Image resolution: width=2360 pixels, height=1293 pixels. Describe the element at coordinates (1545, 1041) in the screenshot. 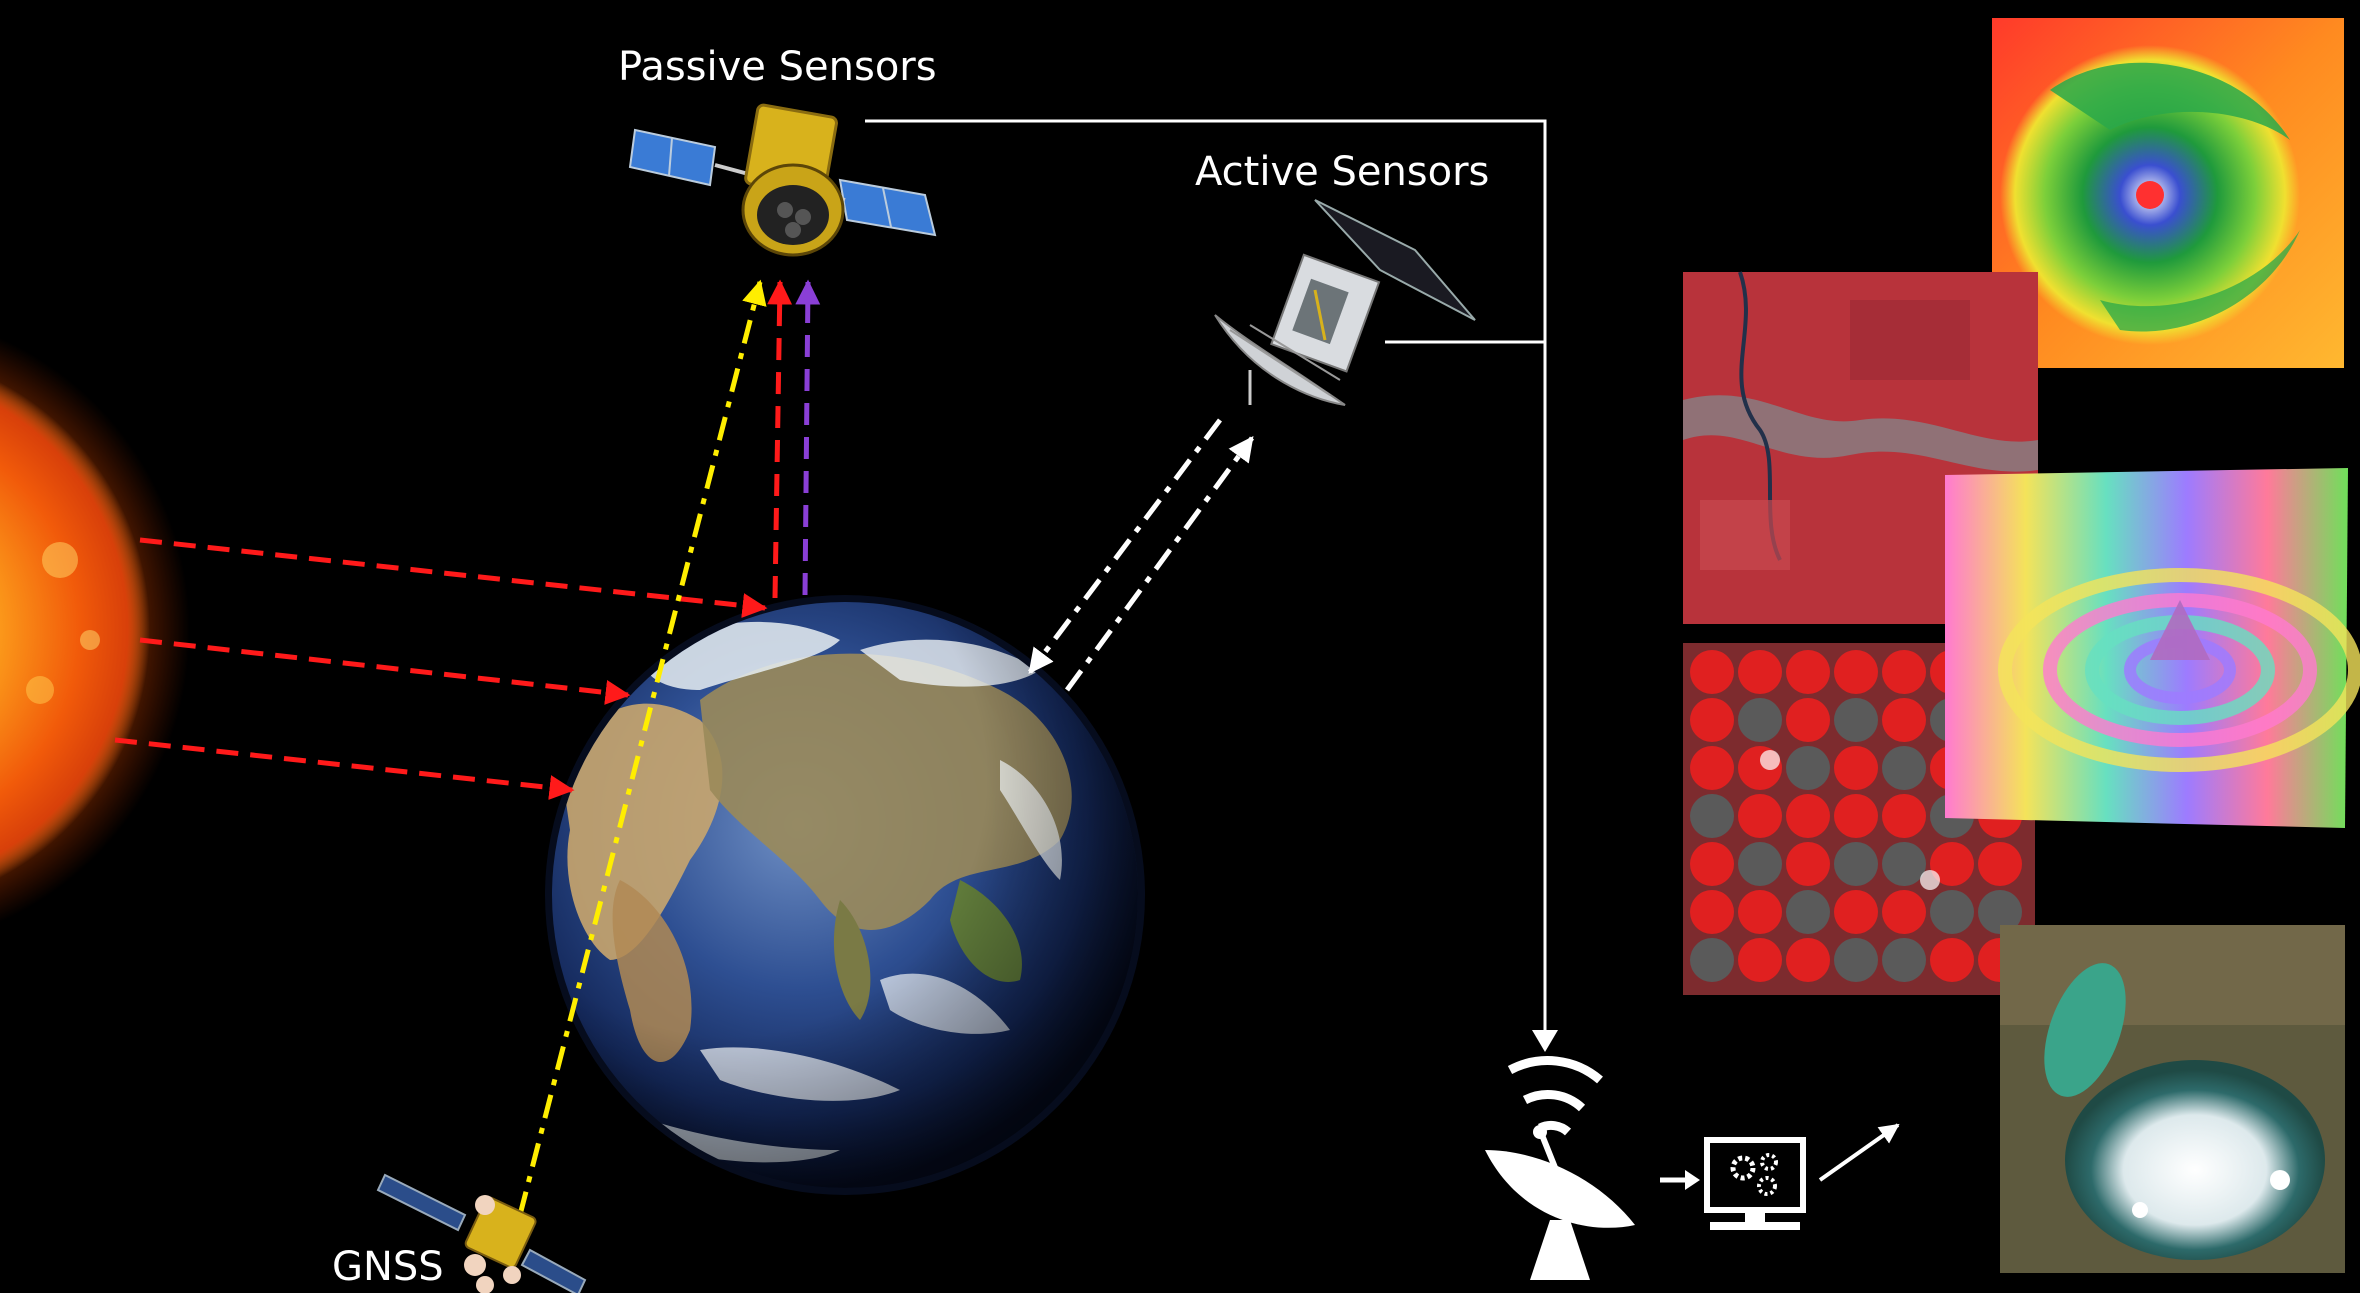

I see `downlink-arrowhead` at that location.